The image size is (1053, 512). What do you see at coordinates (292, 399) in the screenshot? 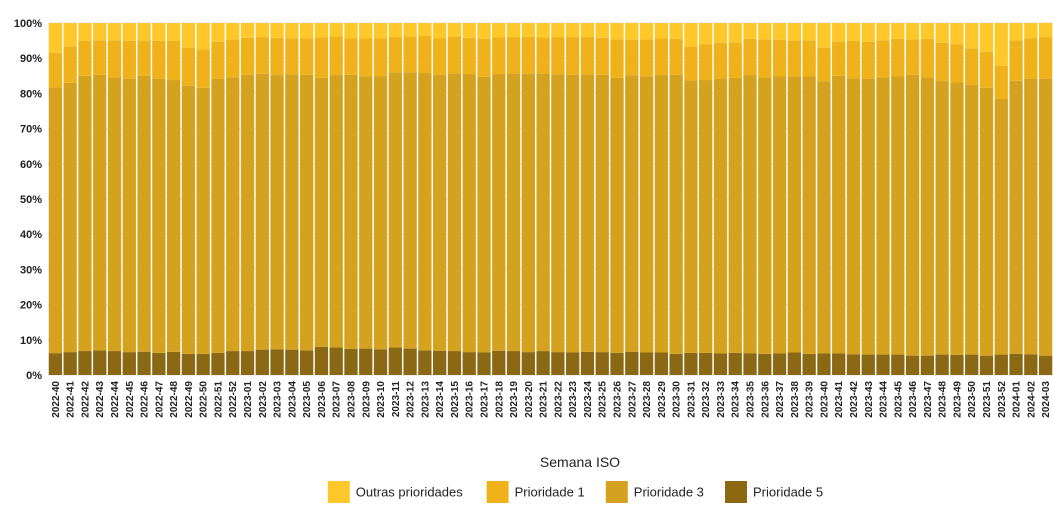
I see `x-tick-label: 2023-04` at bounding box center [292, 399].